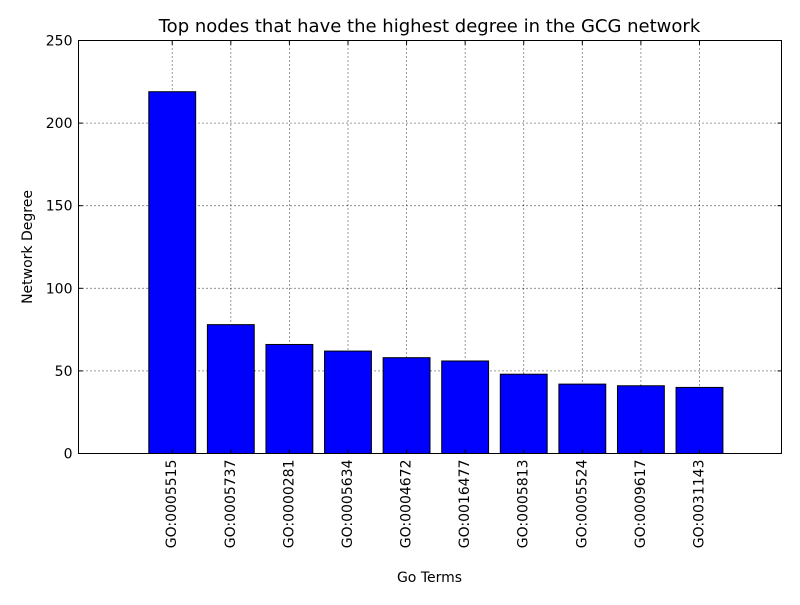  What do you see at coordinates (699, 504) in the screenshot?
I see `x-tick-label: GO:0031143` at bounding box center [699, 504].